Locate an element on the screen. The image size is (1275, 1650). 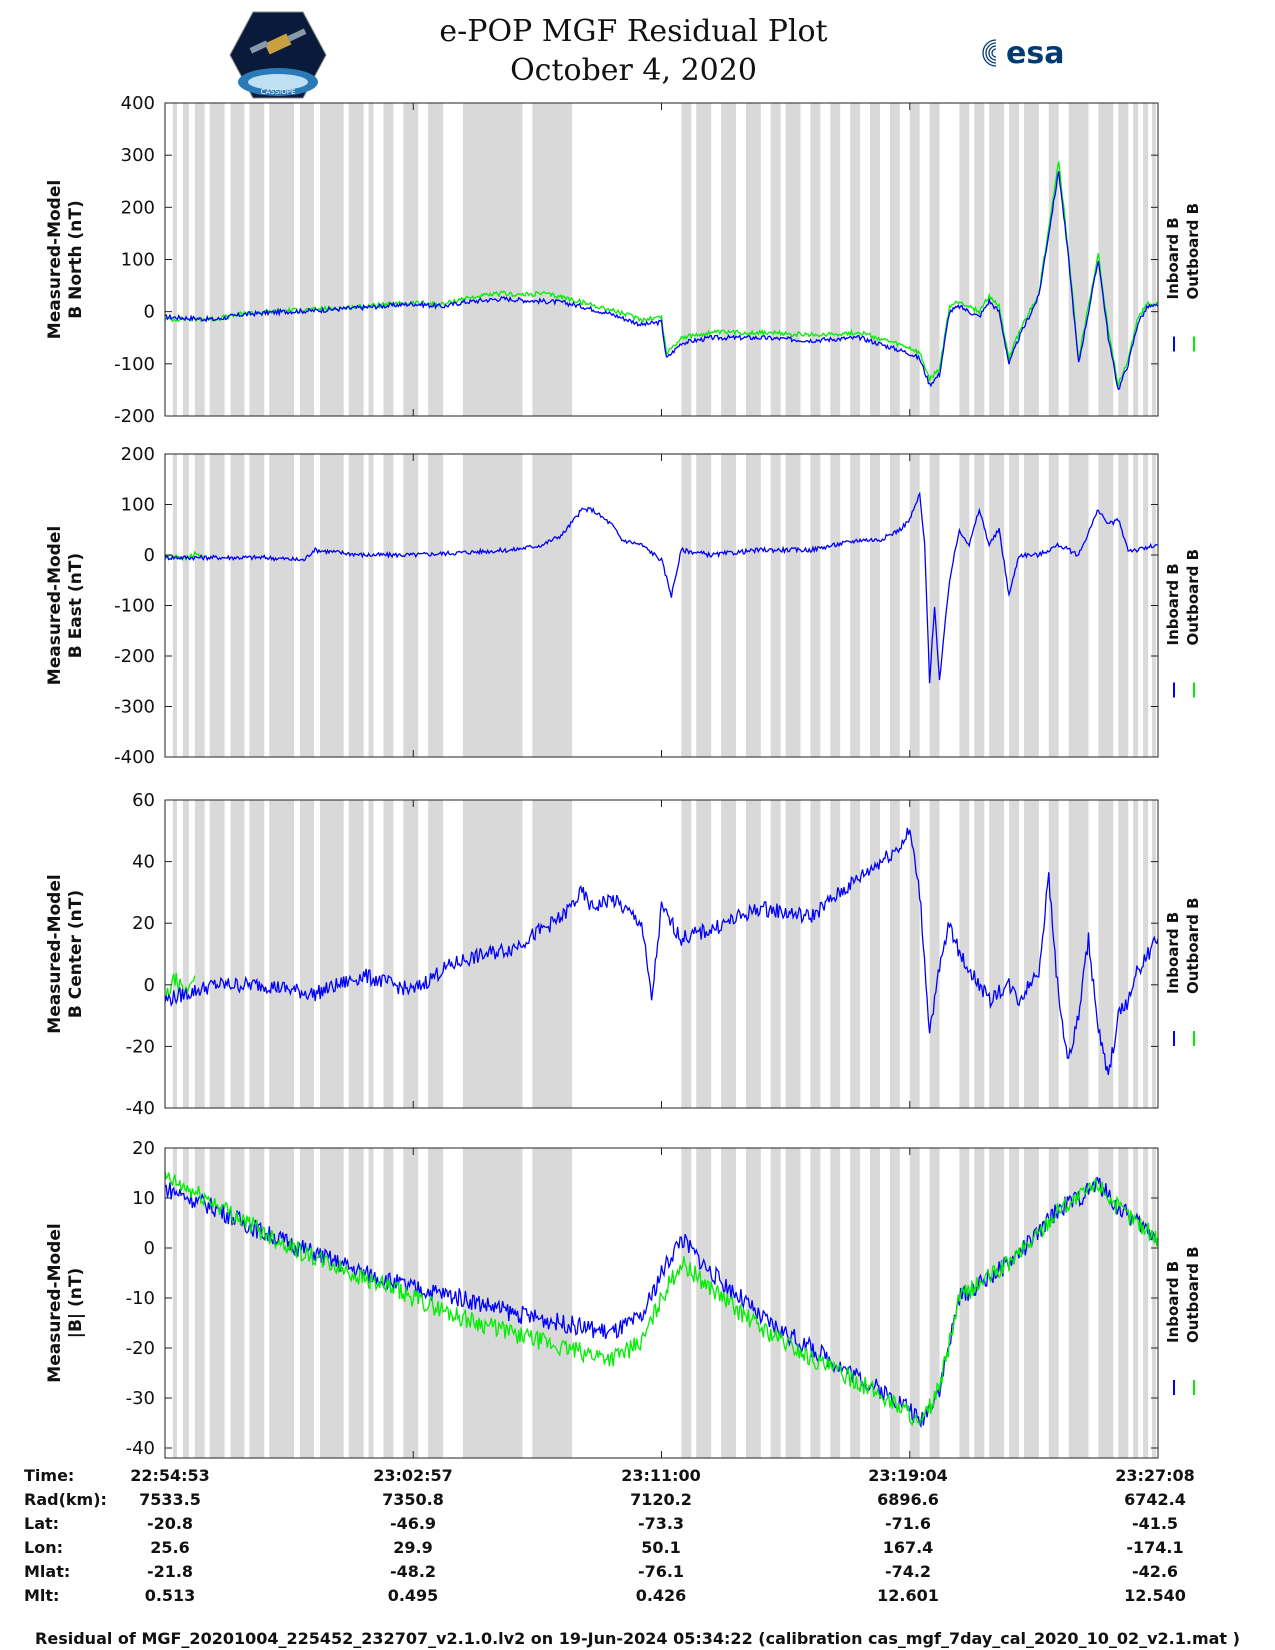
orbit-row-value: 167.4 is located at coordinates (908, 1547).